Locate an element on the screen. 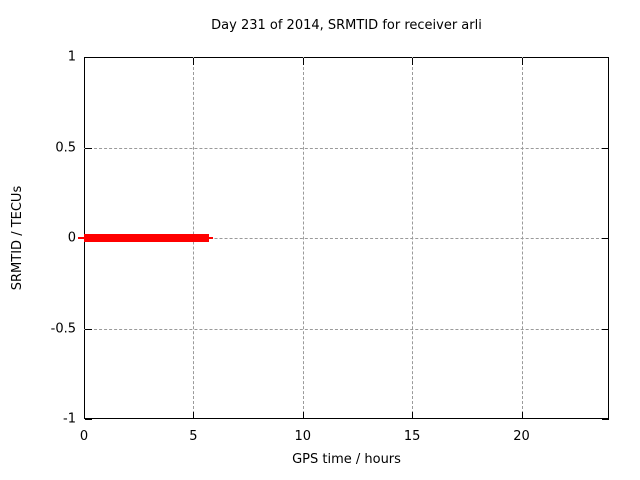  x-tick-label: 5 is located at coordinates (193, 436).